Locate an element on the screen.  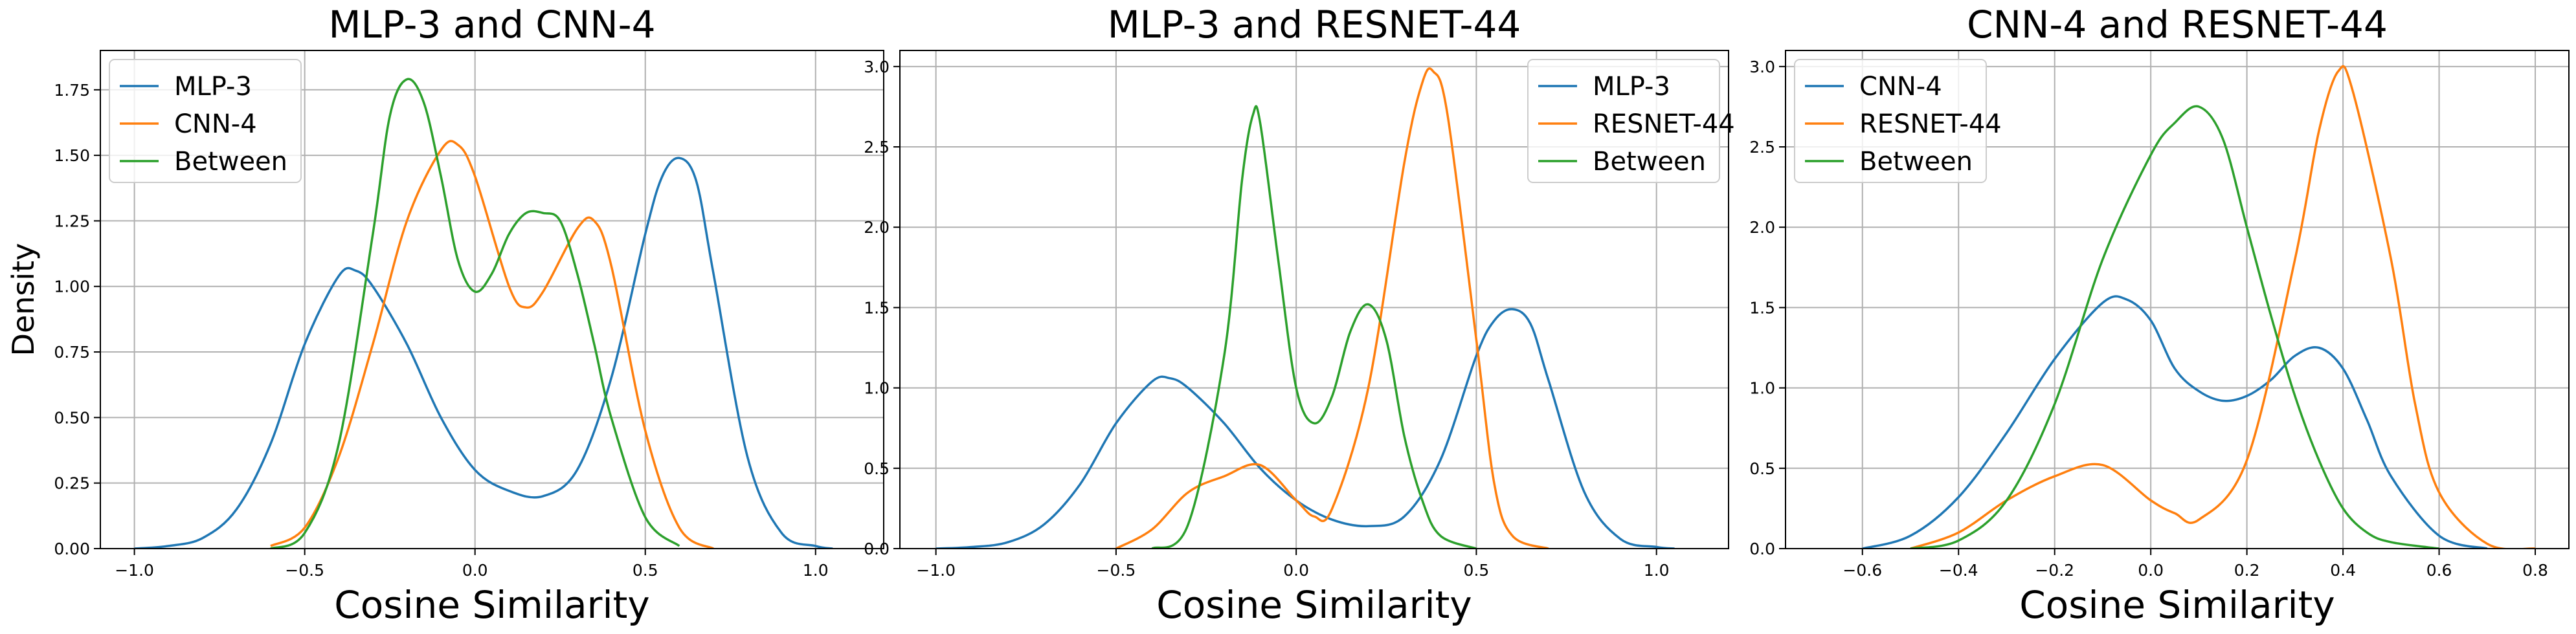
y-tick-label: 1.50 is located at coordinates (72, 155).